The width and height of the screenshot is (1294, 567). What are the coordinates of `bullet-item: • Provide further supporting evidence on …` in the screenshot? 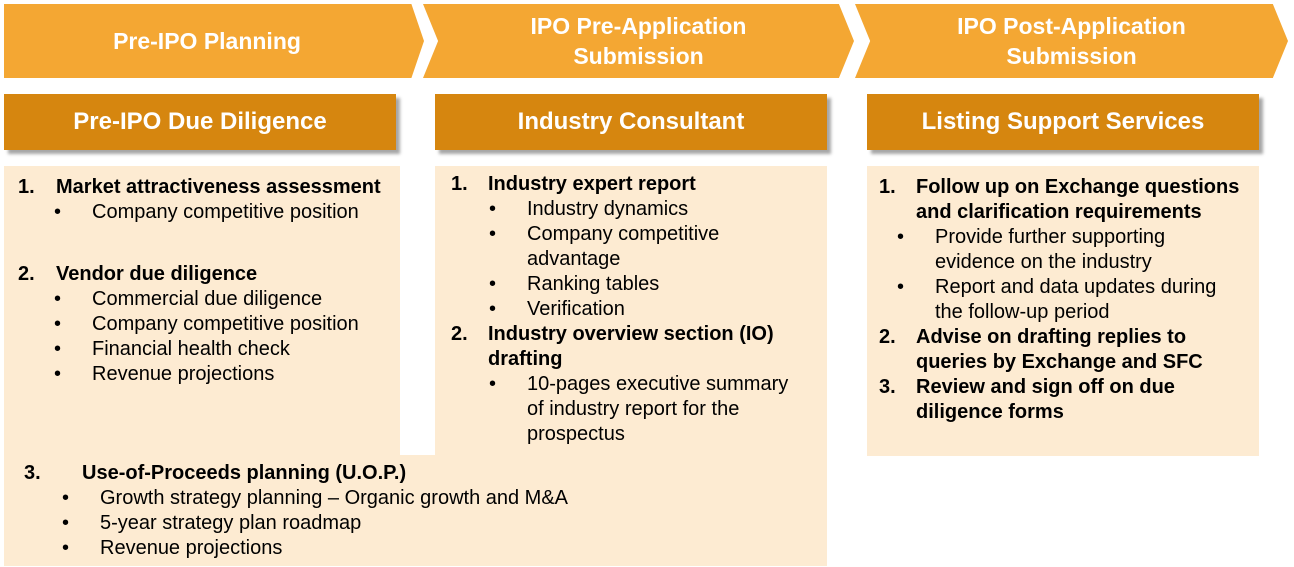 It's located at (1031, 249).